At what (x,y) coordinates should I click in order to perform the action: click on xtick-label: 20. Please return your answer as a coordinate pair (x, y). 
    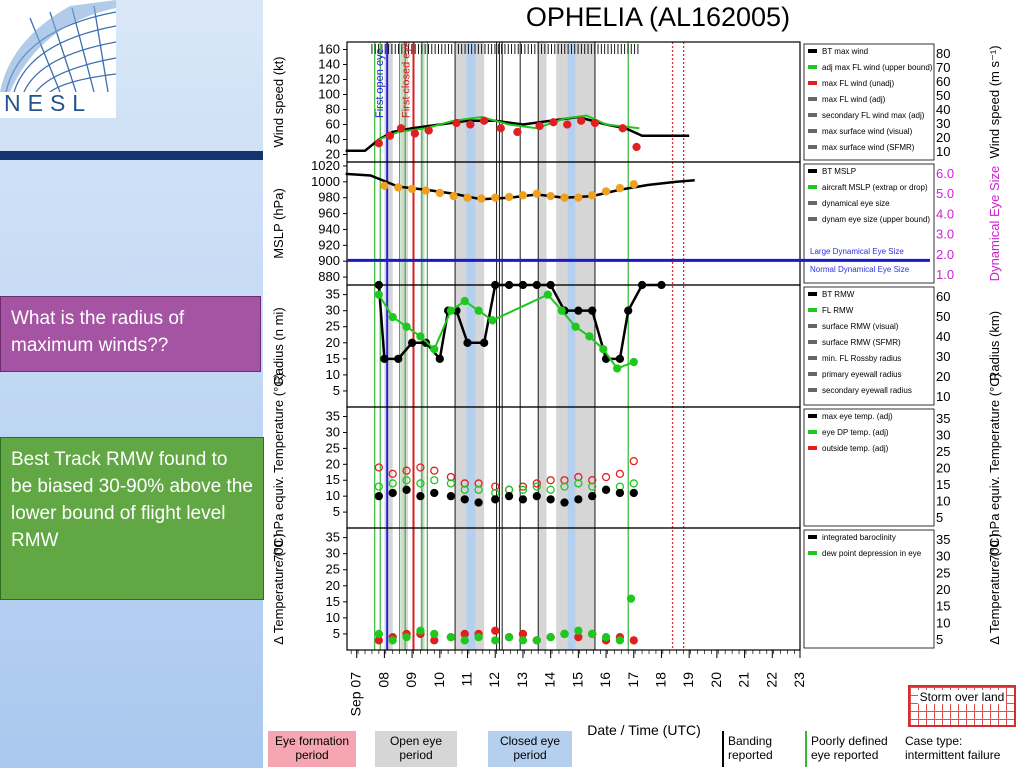
    Looking at the image, I should click on (716, 680).